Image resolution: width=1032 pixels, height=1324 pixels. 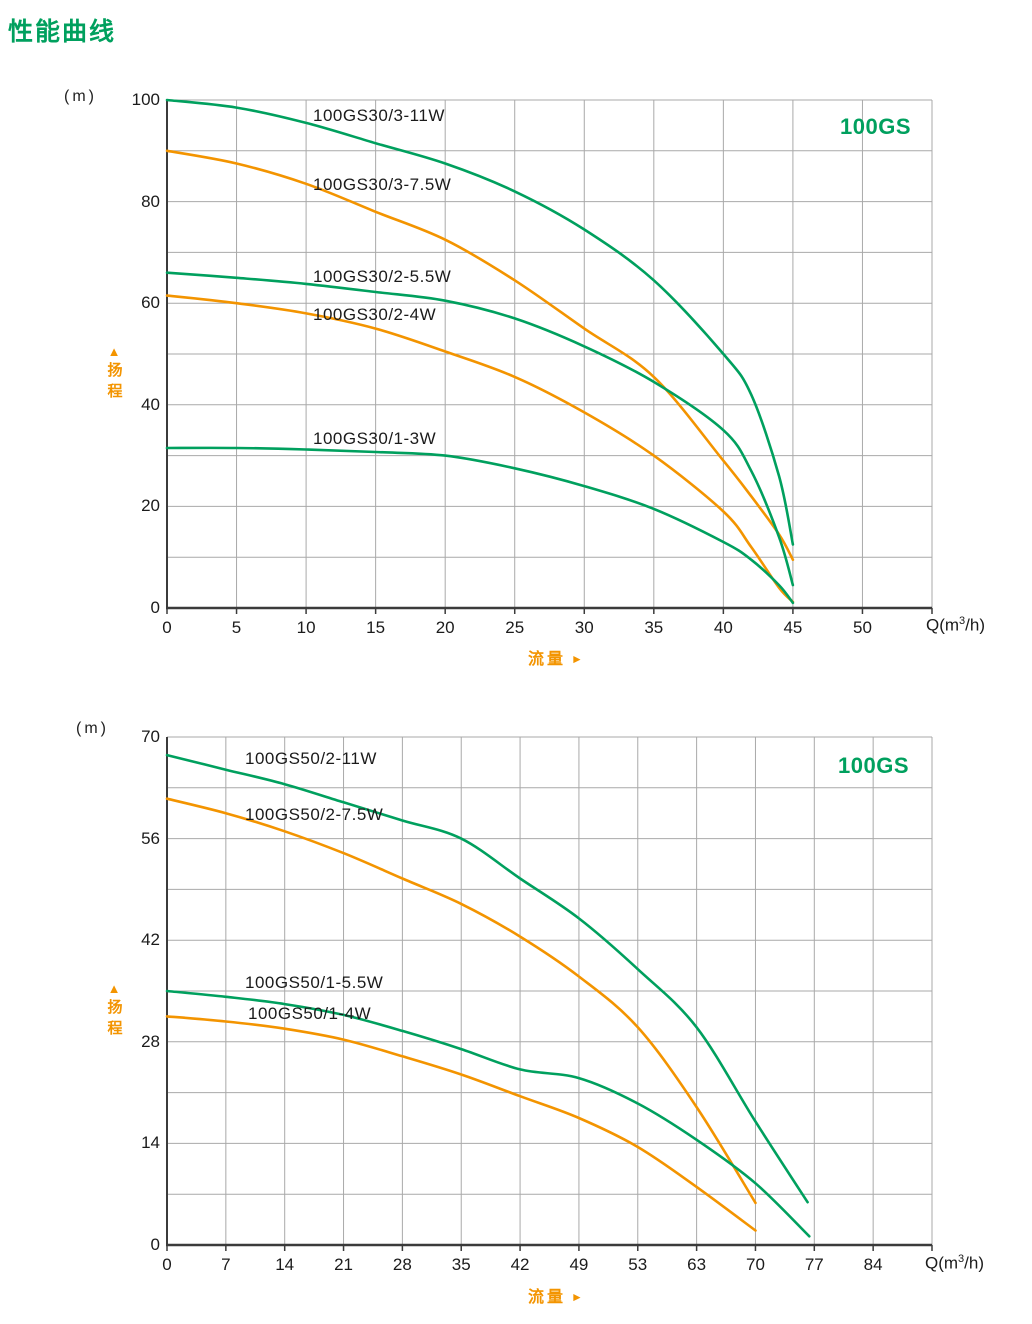 What do you see at coordinates (311, 758) in the screenshot?
I see `curve-label-100GS50/2-11W: 100GS50/2-11W` at bounding box center [311, 758].